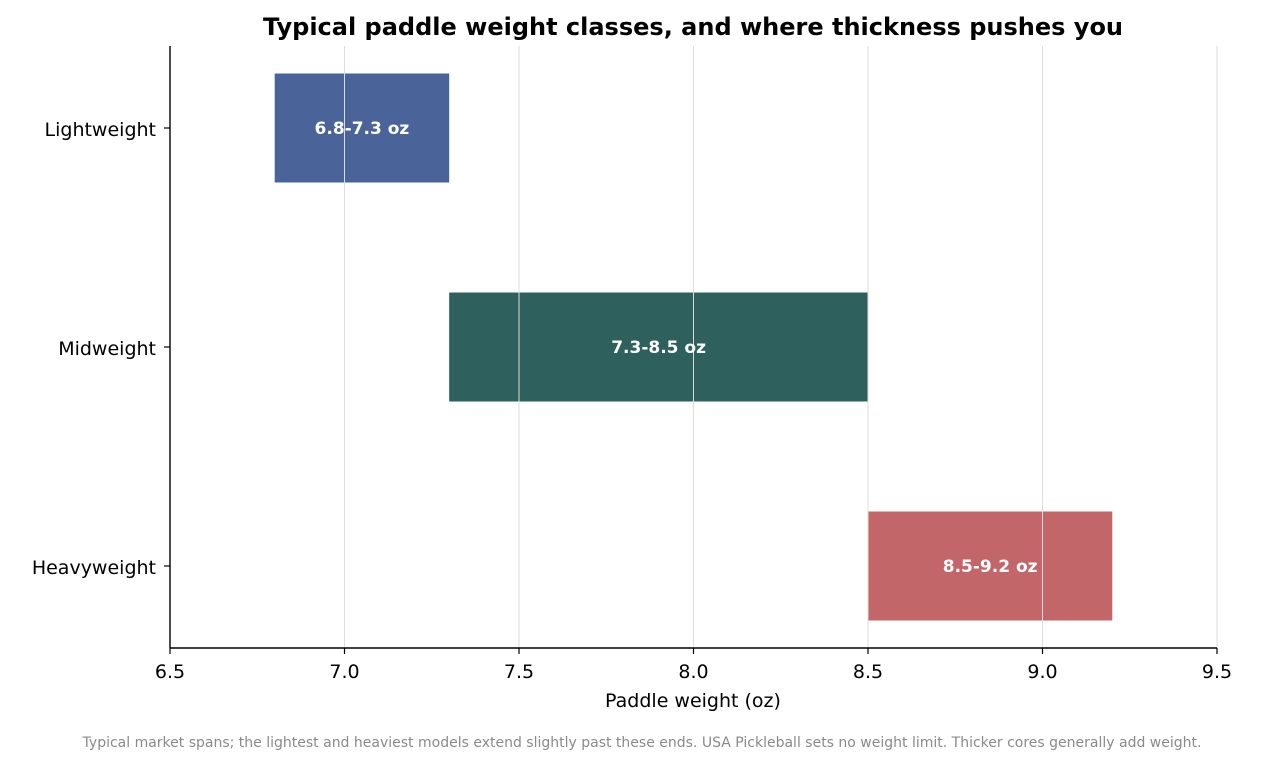 The image size is (1284, 767). I want to click on x-tick-label: 8.5, so click(868, 672).